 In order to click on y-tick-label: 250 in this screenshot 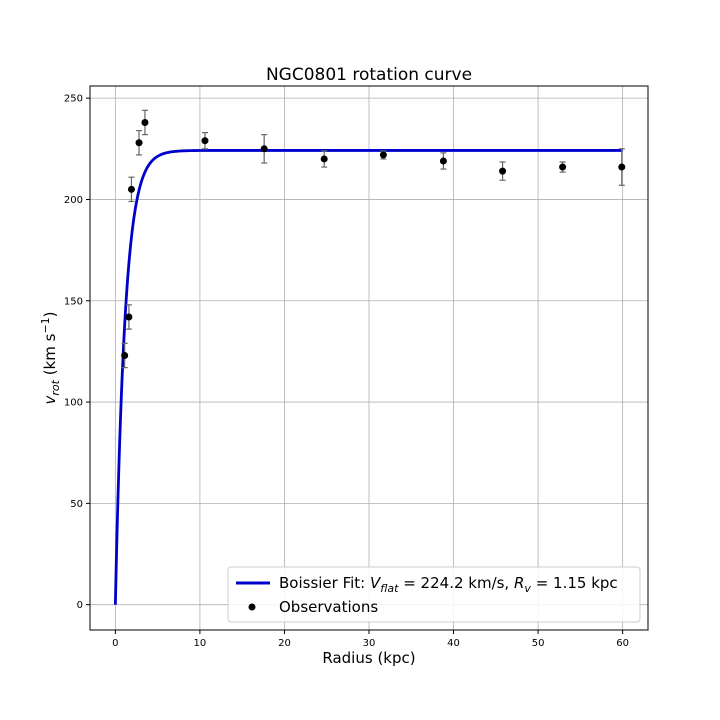, I will do `click(73, 99)`.